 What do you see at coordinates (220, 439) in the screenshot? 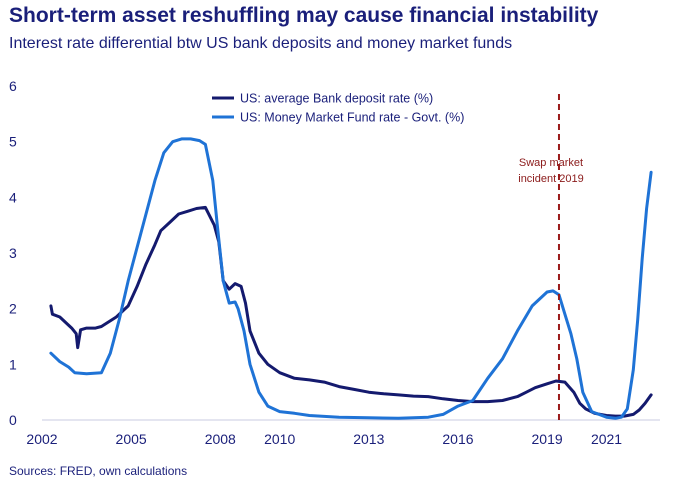
I see `x-tick-label: 2008` at bounding box center [220, 439].